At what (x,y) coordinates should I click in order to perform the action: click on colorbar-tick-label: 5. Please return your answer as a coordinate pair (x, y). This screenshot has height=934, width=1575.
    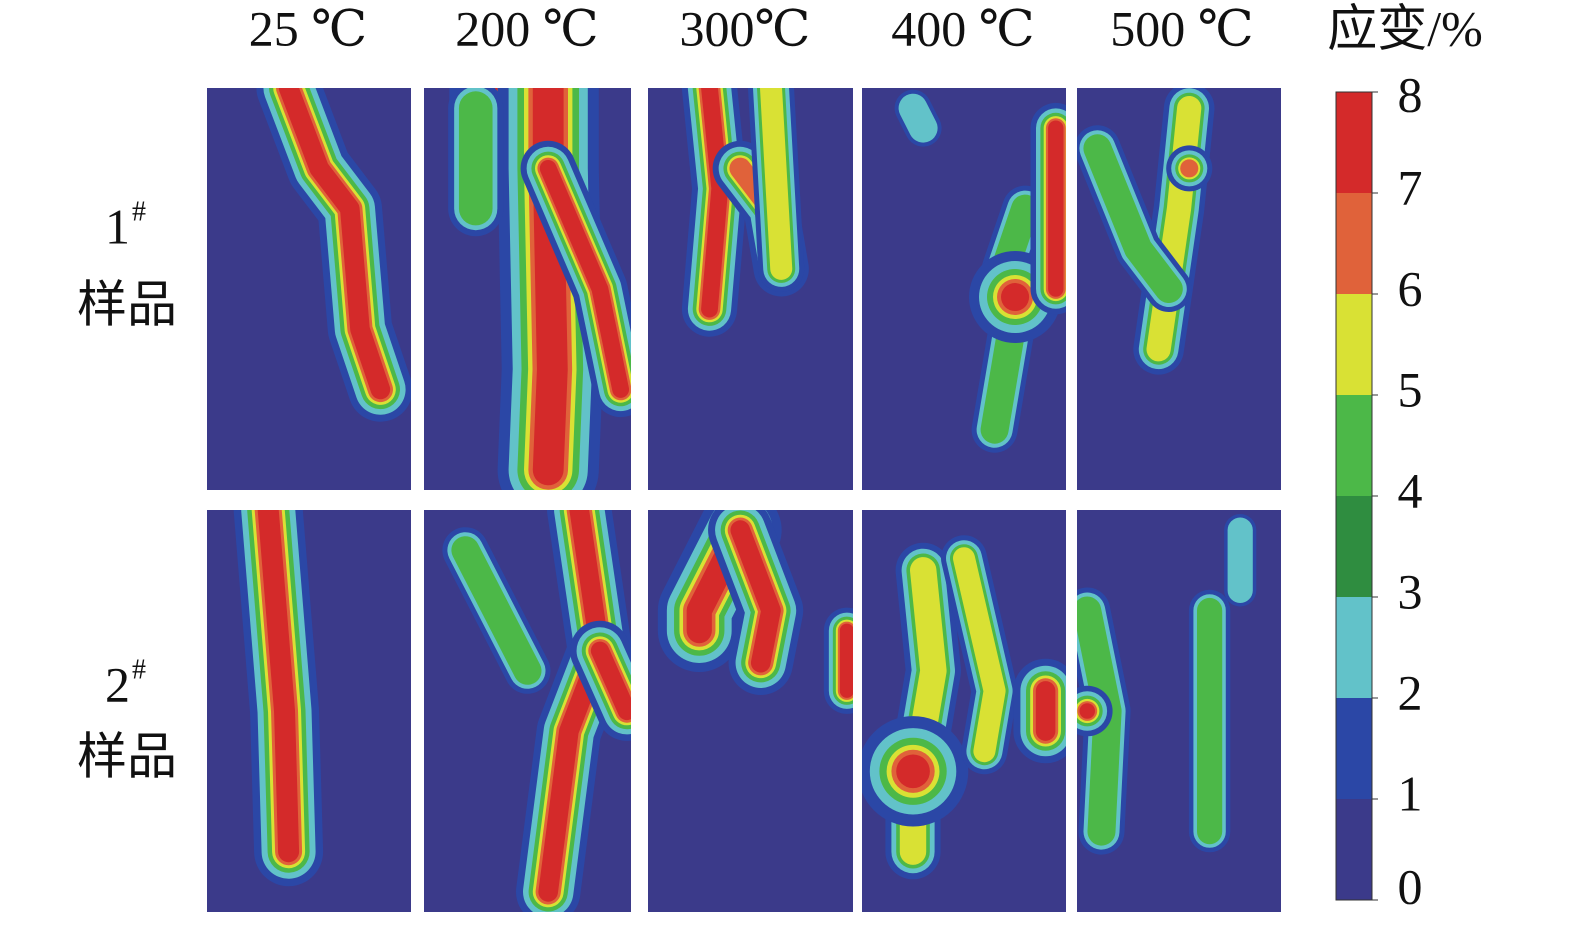
    Looking at the image, I should click on (1410, 389).